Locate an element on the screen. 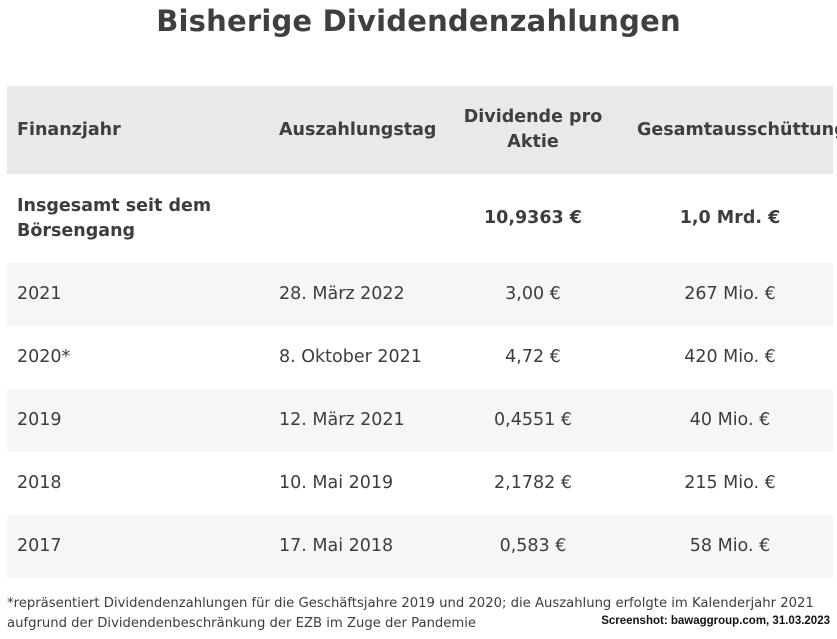  cell-year: 2018 is located at coordinates (39, 483).